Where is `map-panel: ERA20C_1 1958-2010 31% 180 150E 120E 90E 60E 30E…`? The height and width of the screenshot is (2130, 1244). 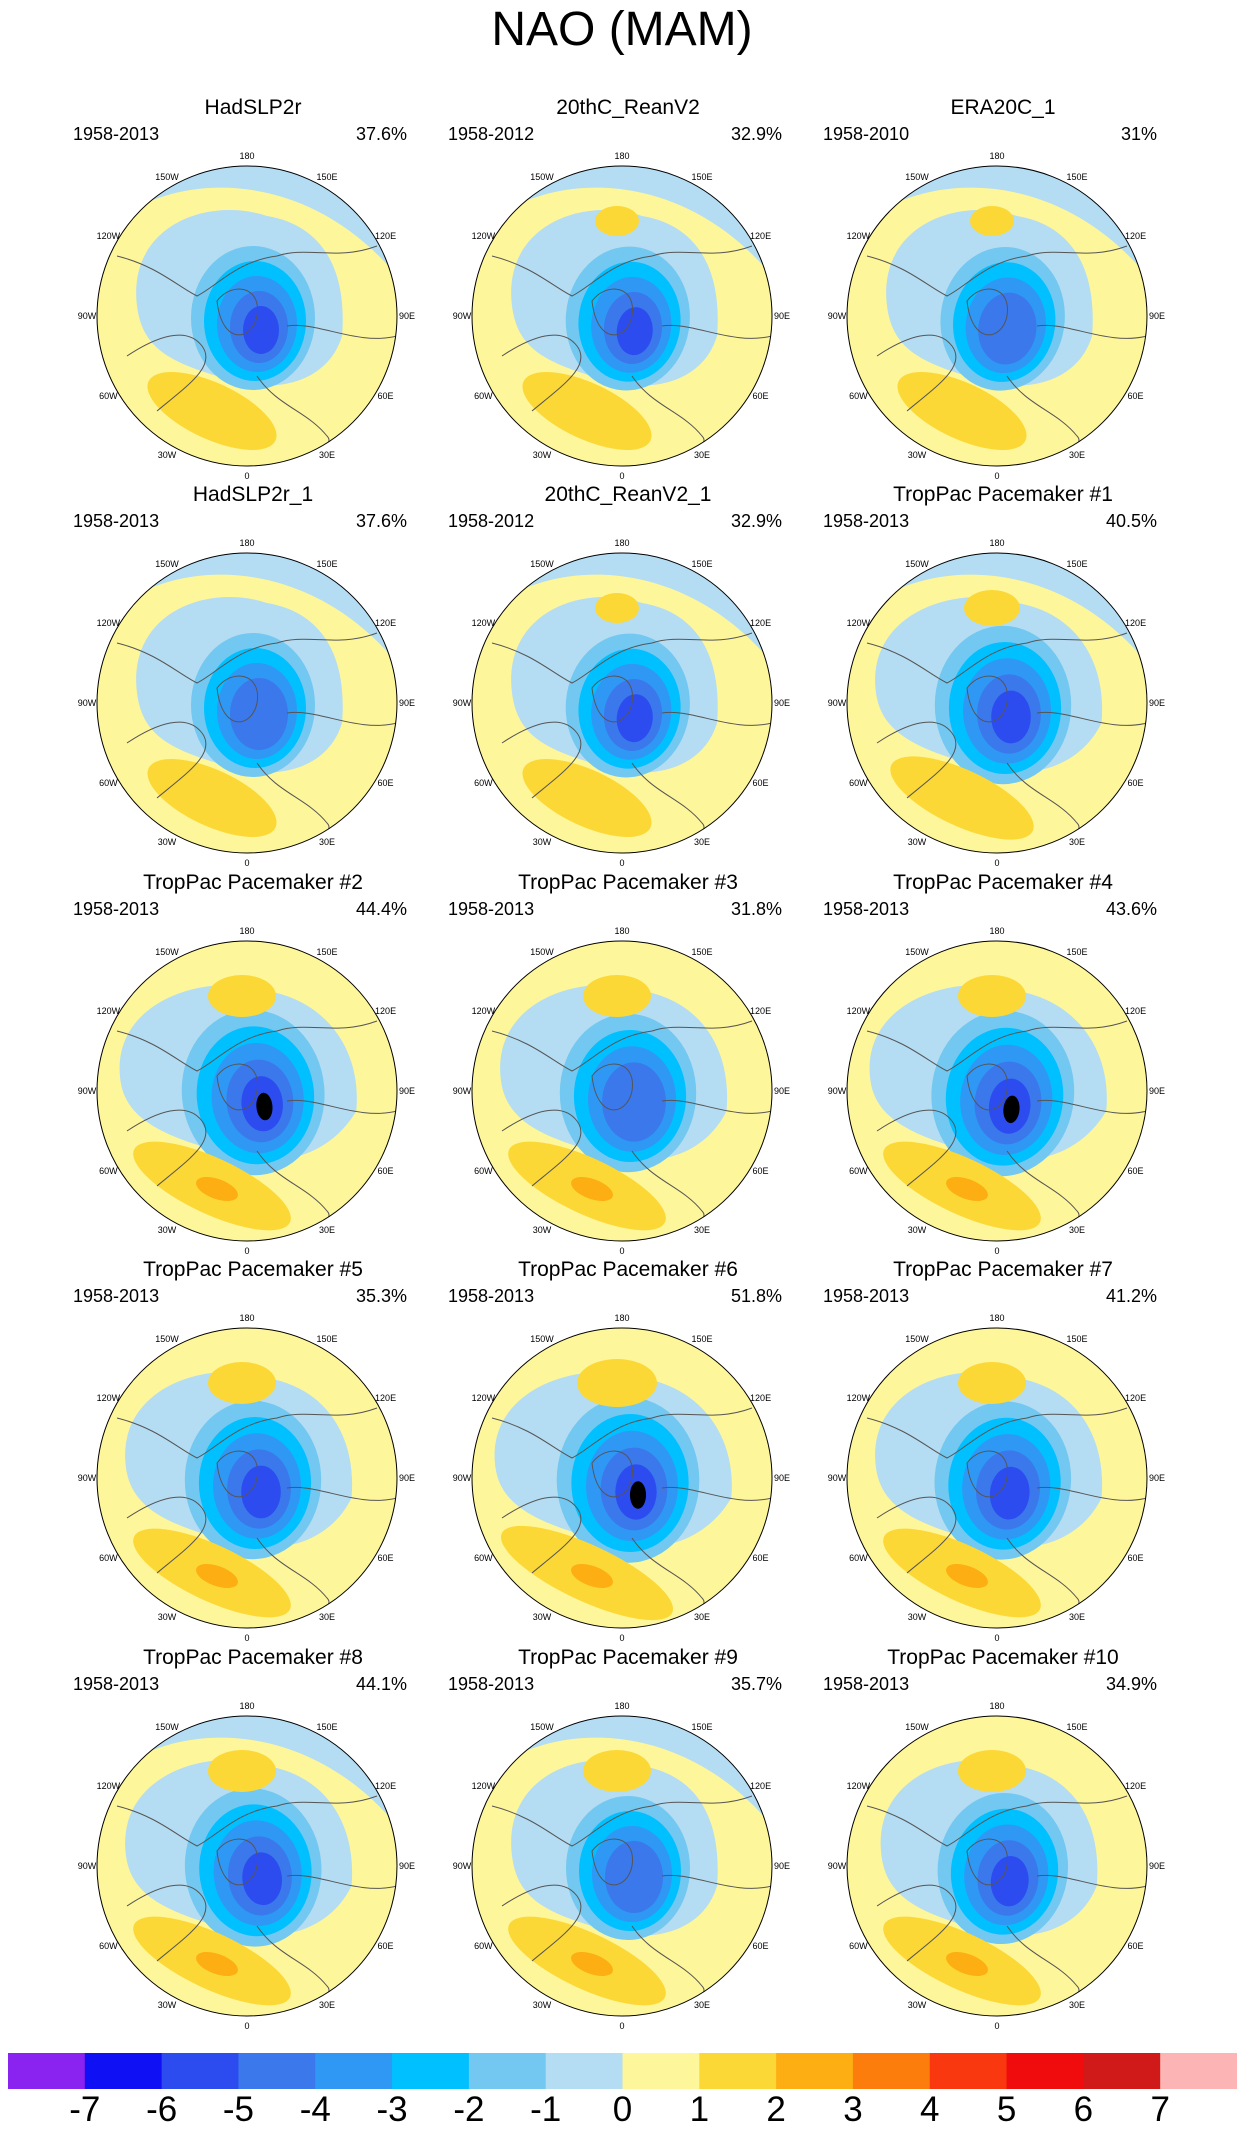 map-panel: ERA20C_1 1958-2010 31% 180 150E 120E 90E 60E 30E… is located at coordinates (1003, 288).